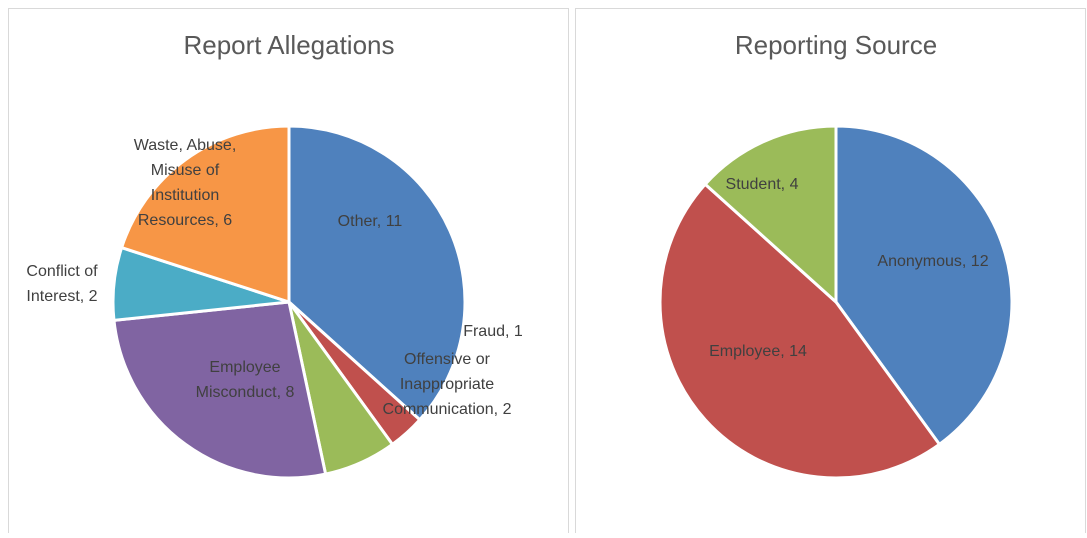 The image size is (1087, 538). I want to click on label-line: Fraud, 1, so click(493, 331).